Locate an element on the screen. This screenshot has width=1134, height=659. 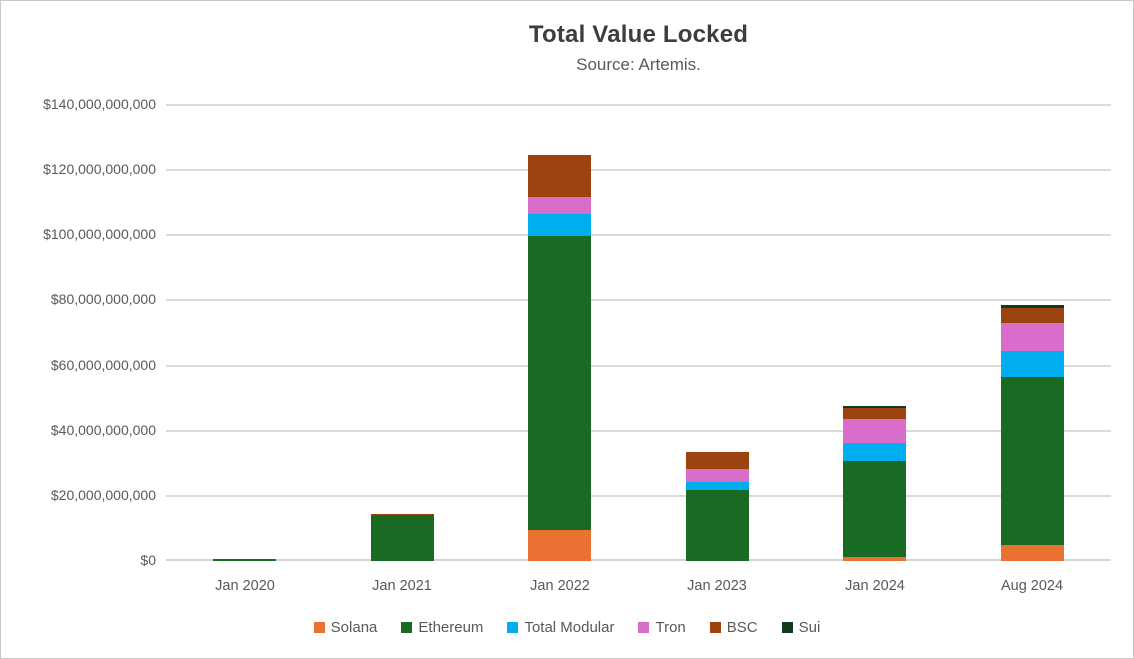
bar-segment-ethereum-jan-2022 is located at coordinates (559, 383).